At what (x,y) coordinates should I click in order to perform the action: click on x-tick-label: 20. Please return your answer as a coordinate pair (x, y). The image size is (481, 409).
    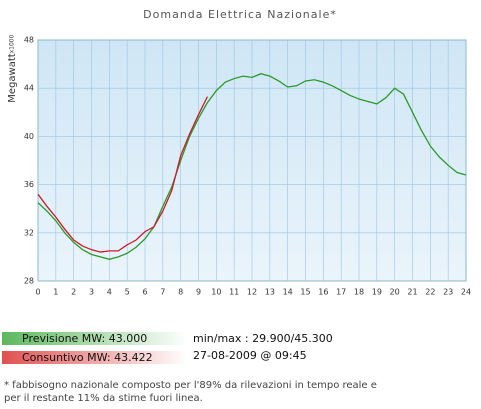
    Looking at the image, I should click on (395, 292).